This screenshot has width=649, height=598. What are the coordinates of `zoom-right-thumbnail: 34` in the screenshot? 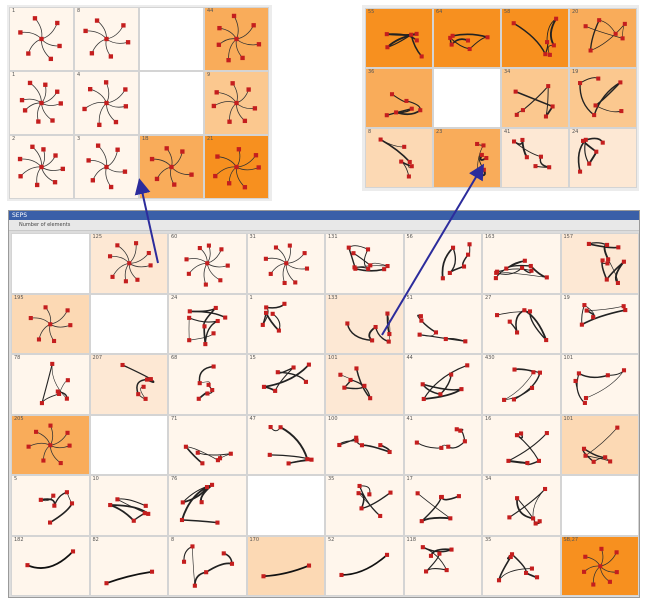 It's located at (535, 98).